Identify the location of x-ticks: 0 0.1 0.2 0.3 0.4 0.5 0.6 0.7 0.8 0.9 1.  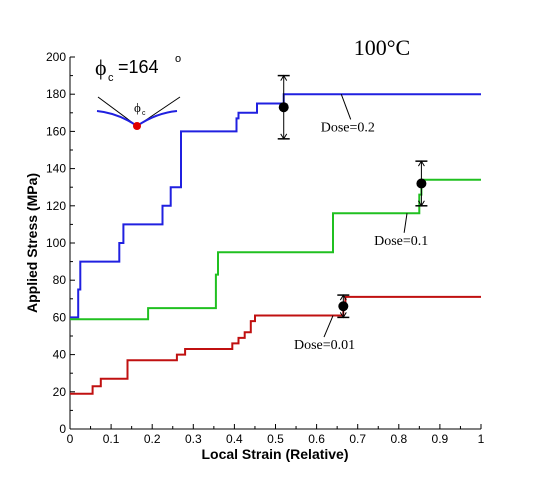
(276, 435).